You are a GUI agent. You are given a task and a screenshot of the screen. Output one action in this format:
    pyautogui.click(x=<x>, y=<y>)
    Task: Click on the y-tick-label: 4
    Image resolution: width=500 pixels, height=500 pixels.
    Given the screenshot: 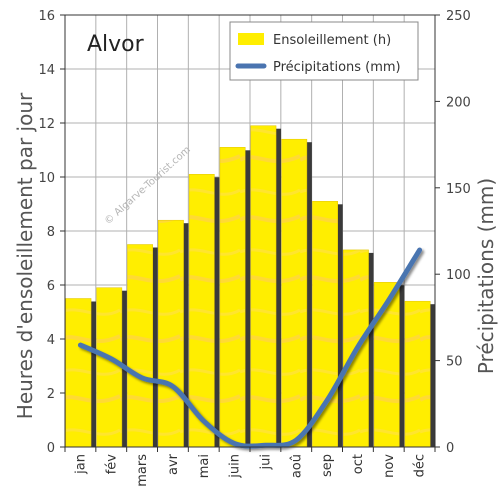 What is the action you would take?
    pyautogui.click(x=51, y=340)
    